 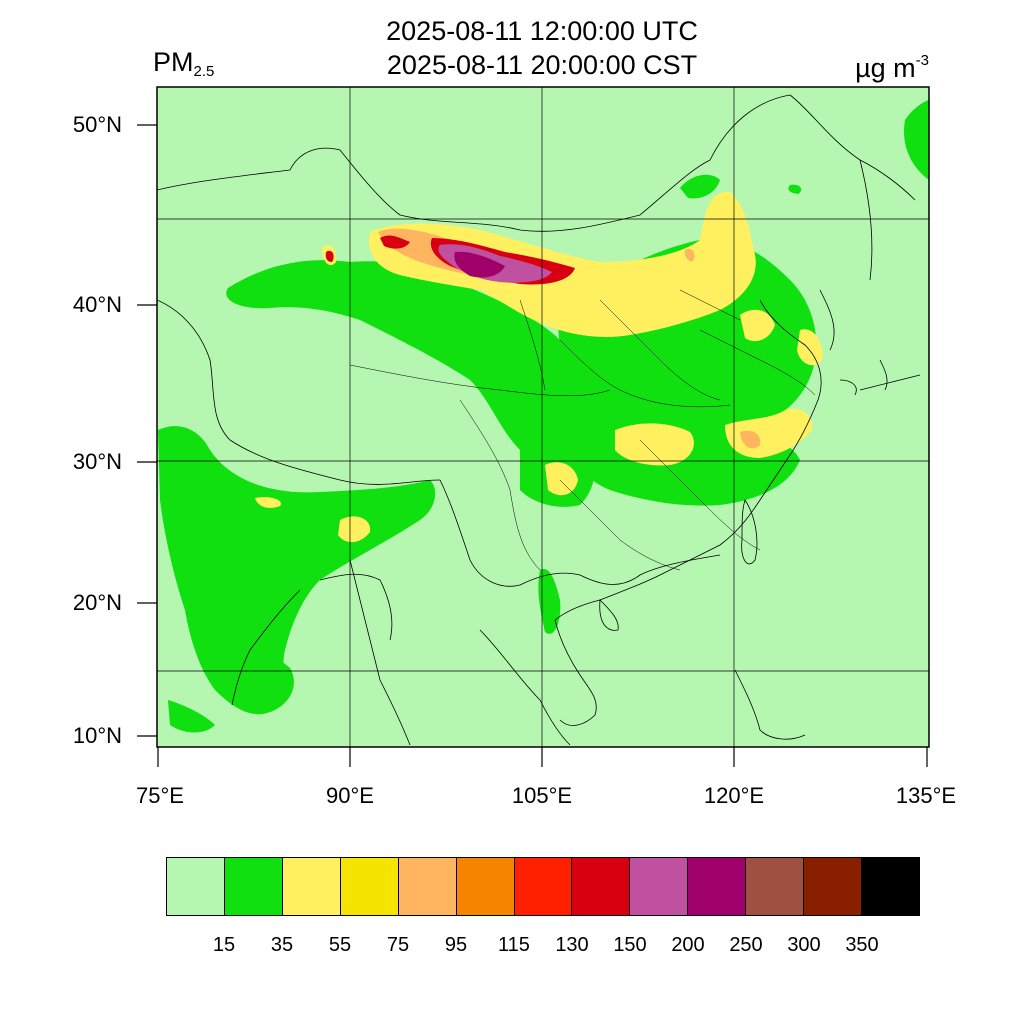 I want to click on colorbar-label: 250, so click(x=746, y=945).